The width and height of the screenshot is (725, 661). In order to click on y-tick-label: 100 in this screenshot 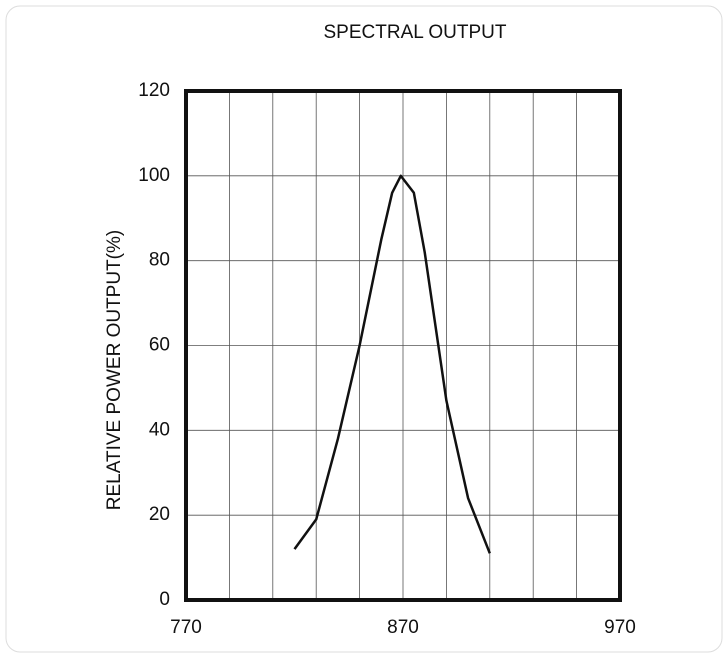, I will do `click(154, 175)`.